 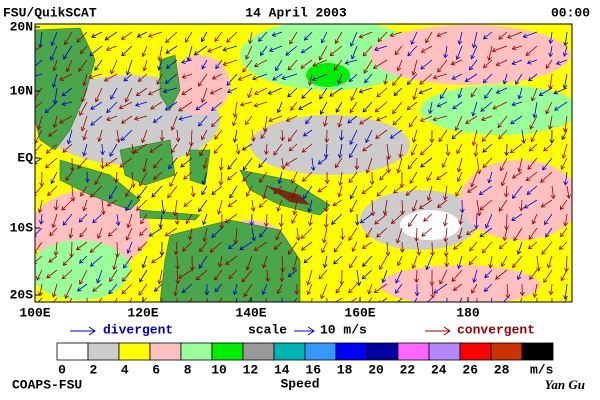 I want to click on date: 14 April 2003, so click(x=296, y=12).